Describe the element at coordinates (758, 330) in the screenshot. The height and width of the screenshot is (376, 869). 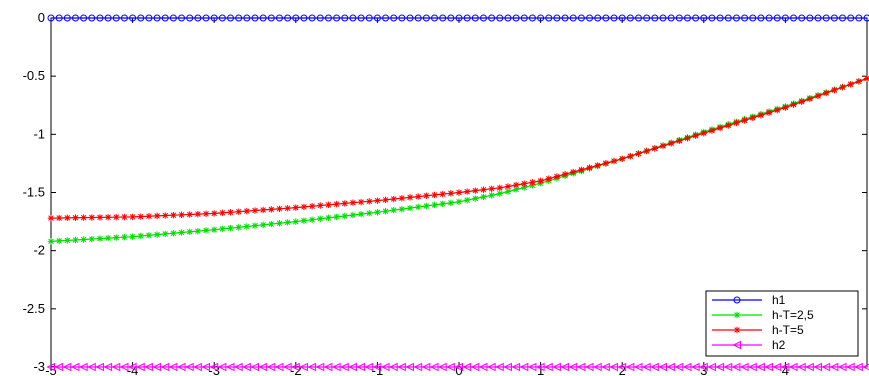
I see `legend-item: h-T=5` at that location.